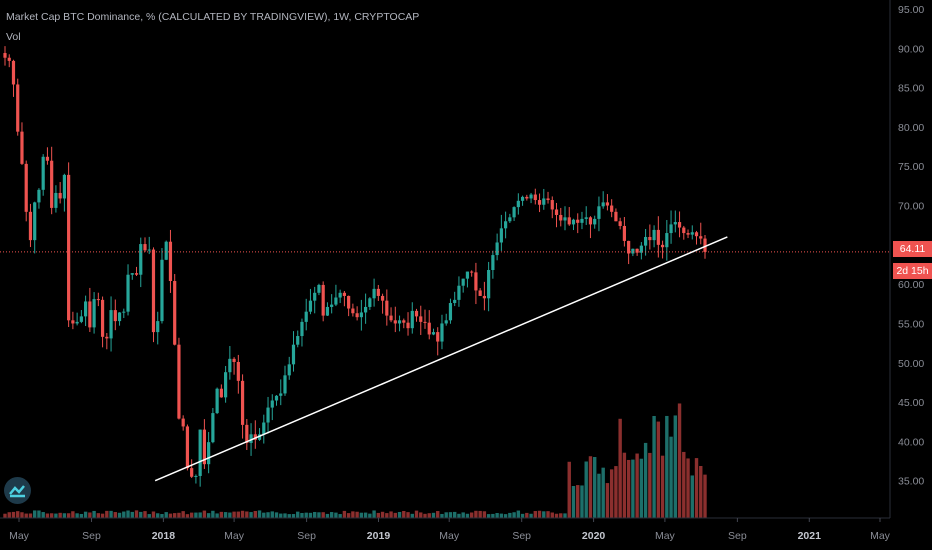 The width and height of the screenshot is (932, 550). What do you see at coordinates (521, 536) in the screenshot?
I see `x-tick-label: Sep` at bounding box center [521, 536].